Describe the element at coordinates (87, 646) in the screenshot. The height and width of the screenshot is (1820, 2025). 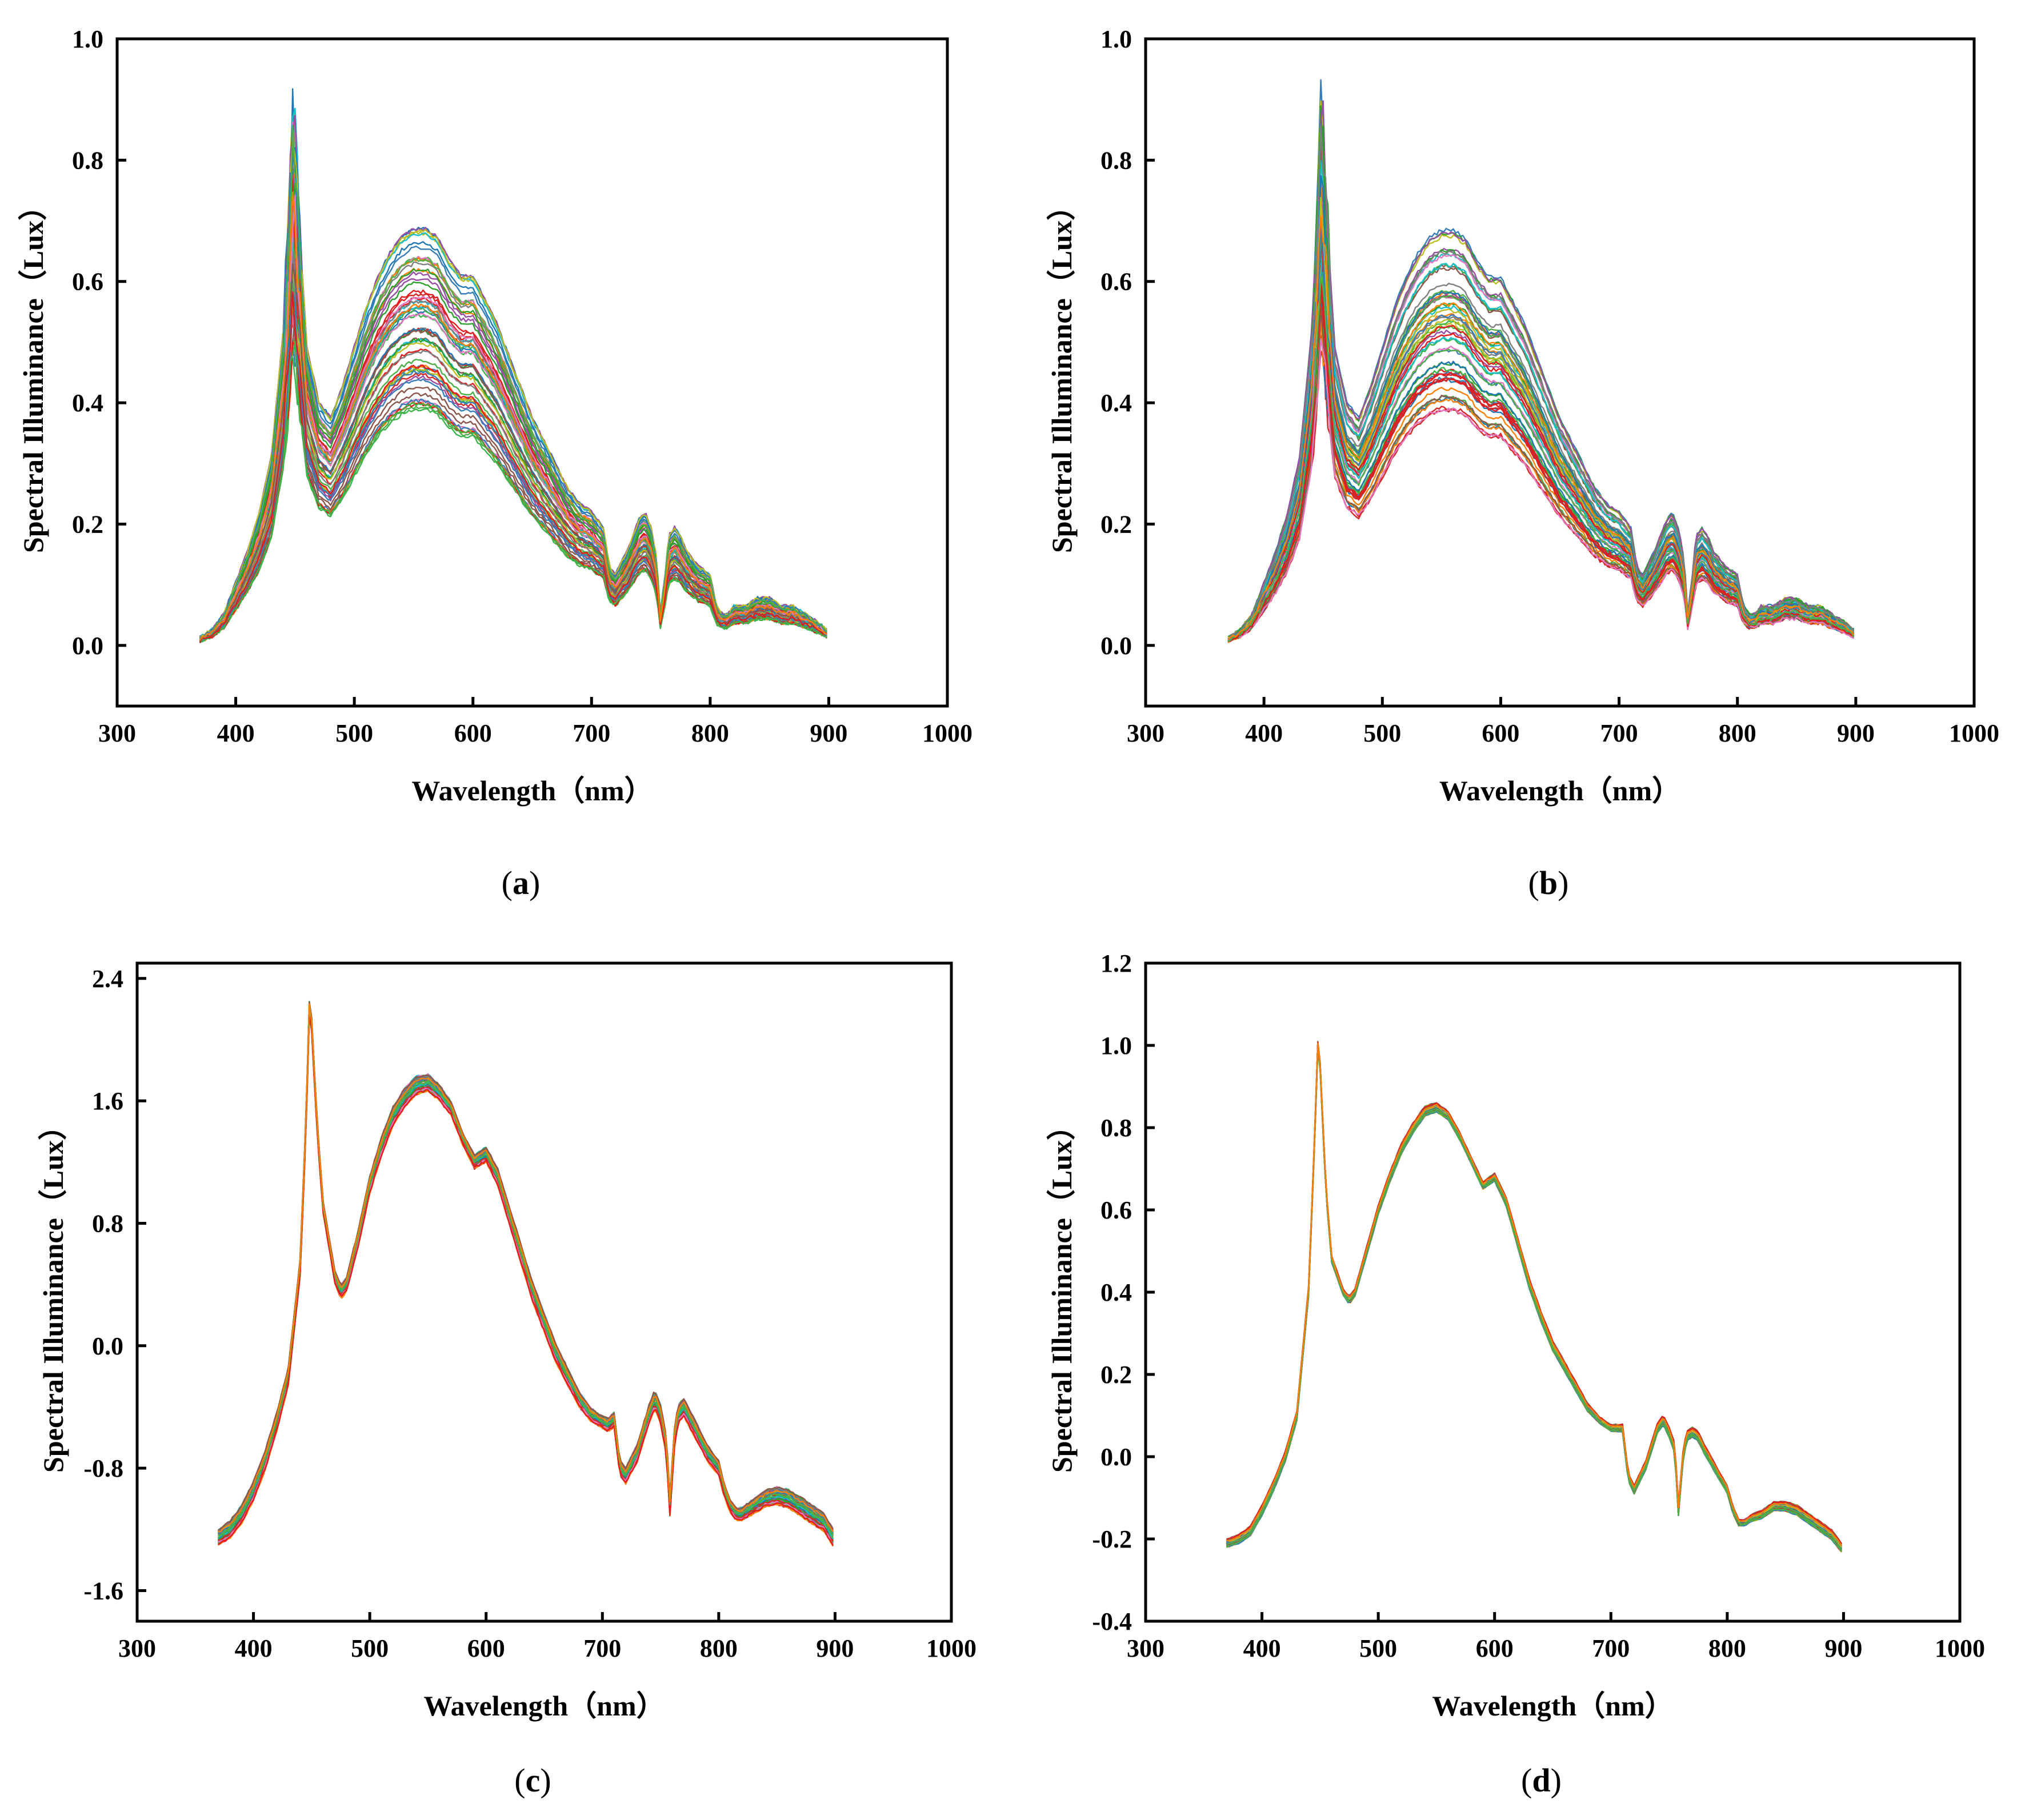
I see `panel-a-y-tick-label: 0.0` at that location.